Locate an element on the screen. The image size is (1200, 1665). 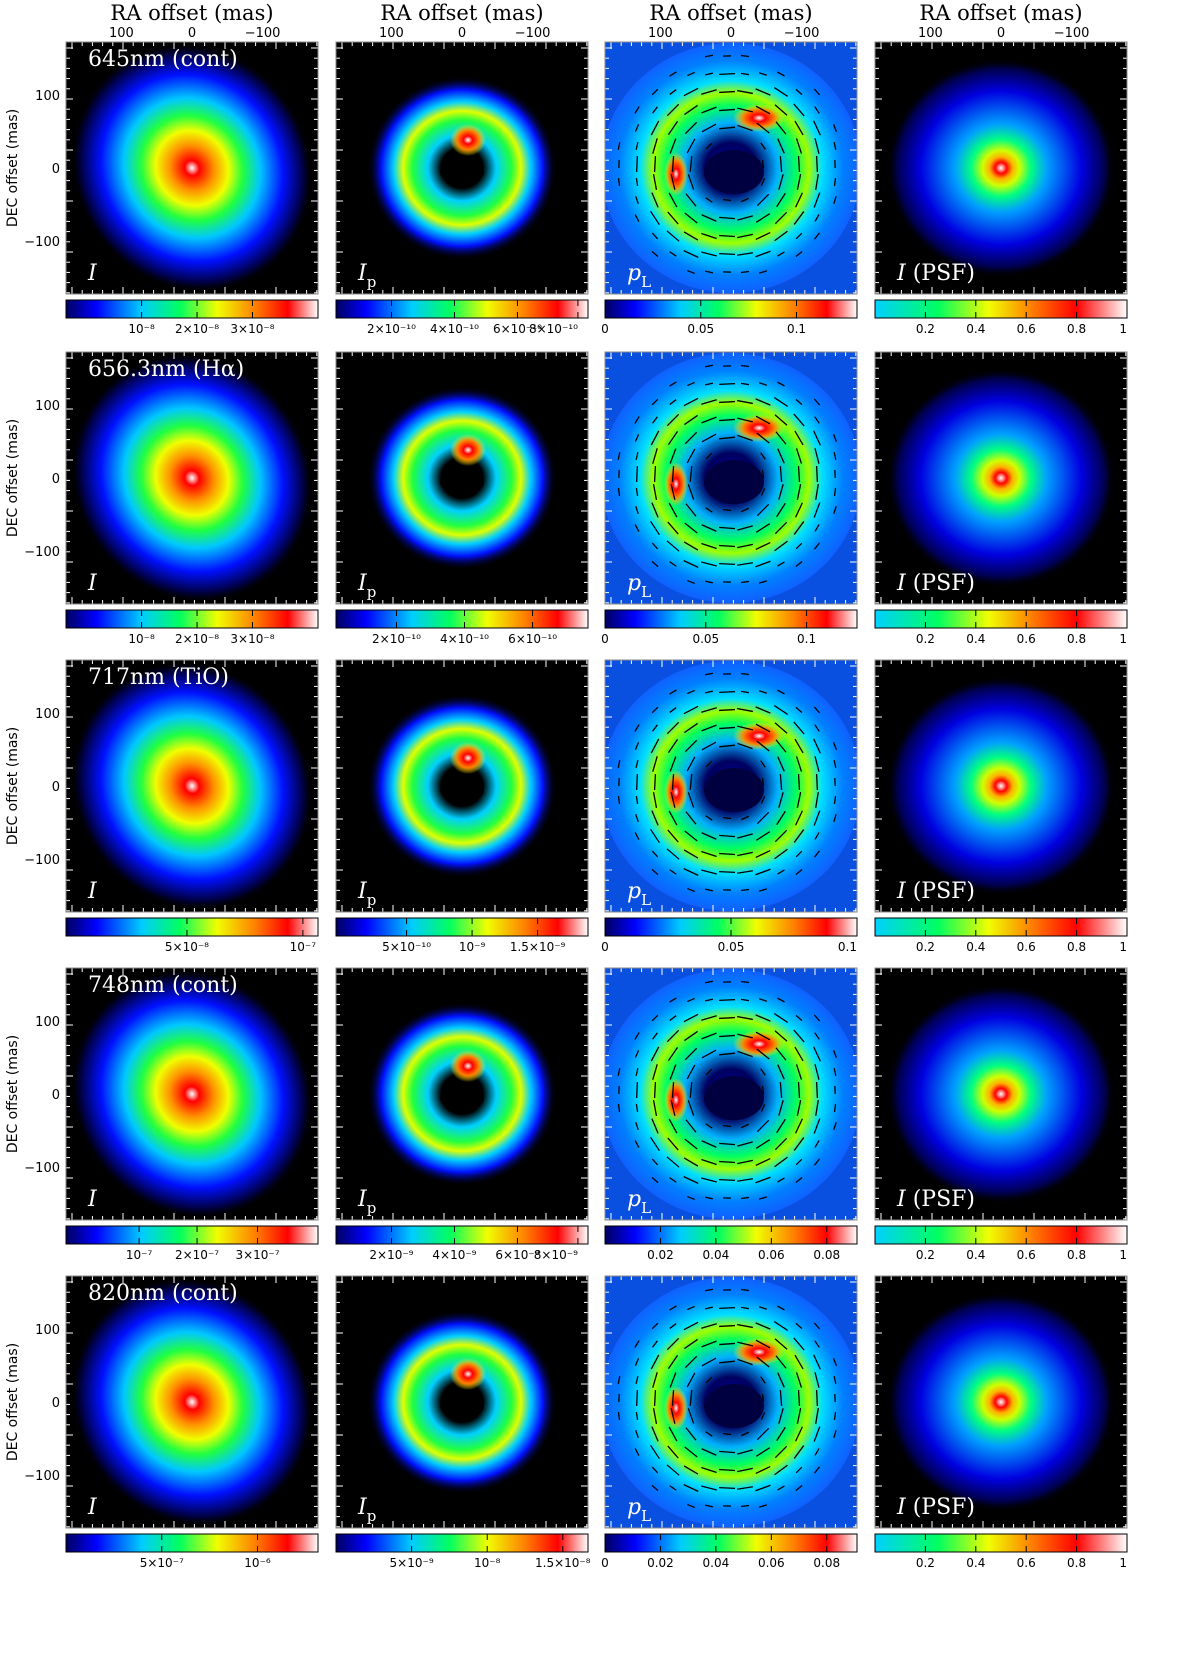
band-label: 820nm (cont) is located at coordinates (163, 1293).